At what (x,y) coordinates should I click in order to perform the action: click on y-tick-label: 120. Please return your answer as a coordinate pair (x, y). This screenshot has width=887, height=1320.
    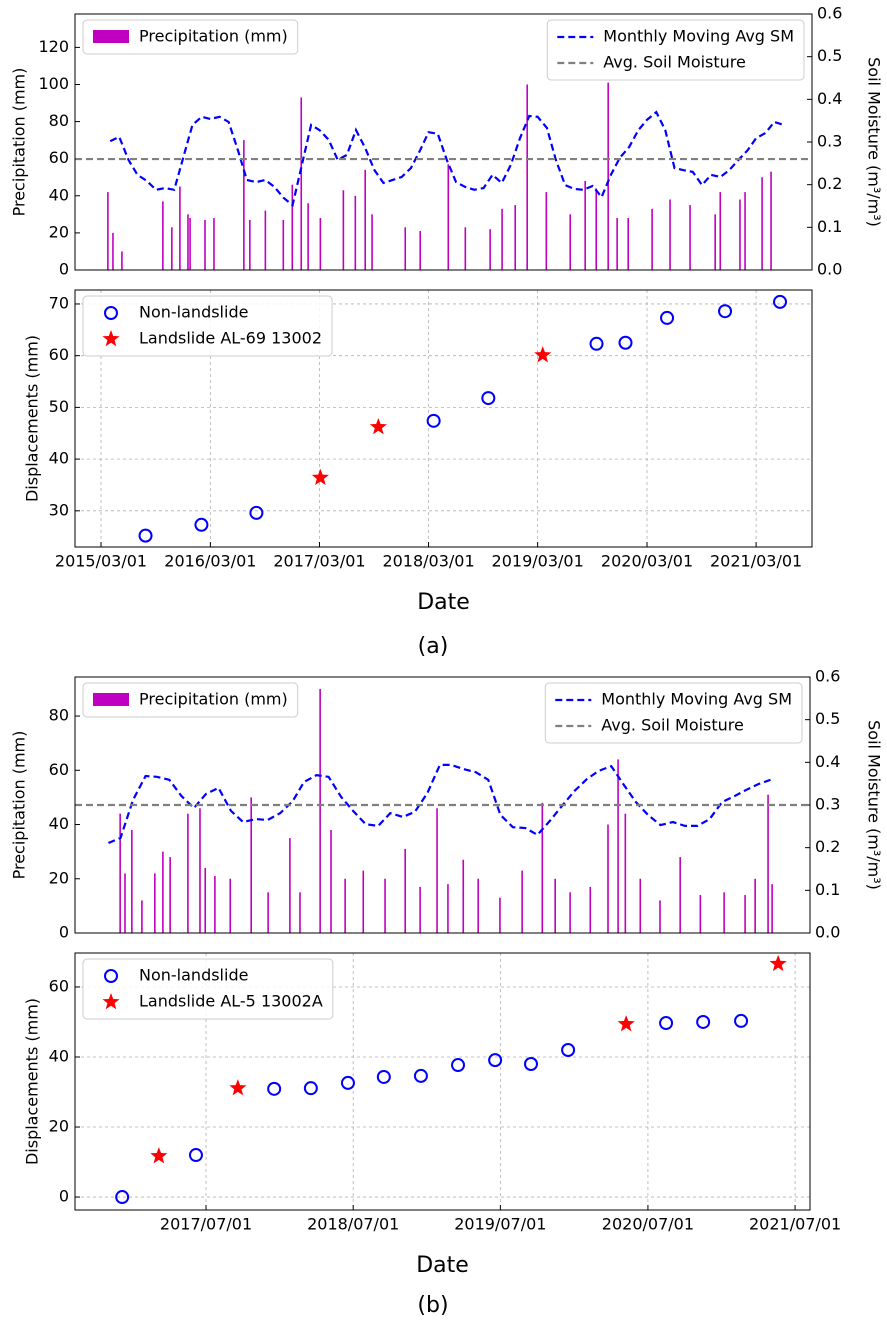
    Looking at the image, I should click on (53, 46).